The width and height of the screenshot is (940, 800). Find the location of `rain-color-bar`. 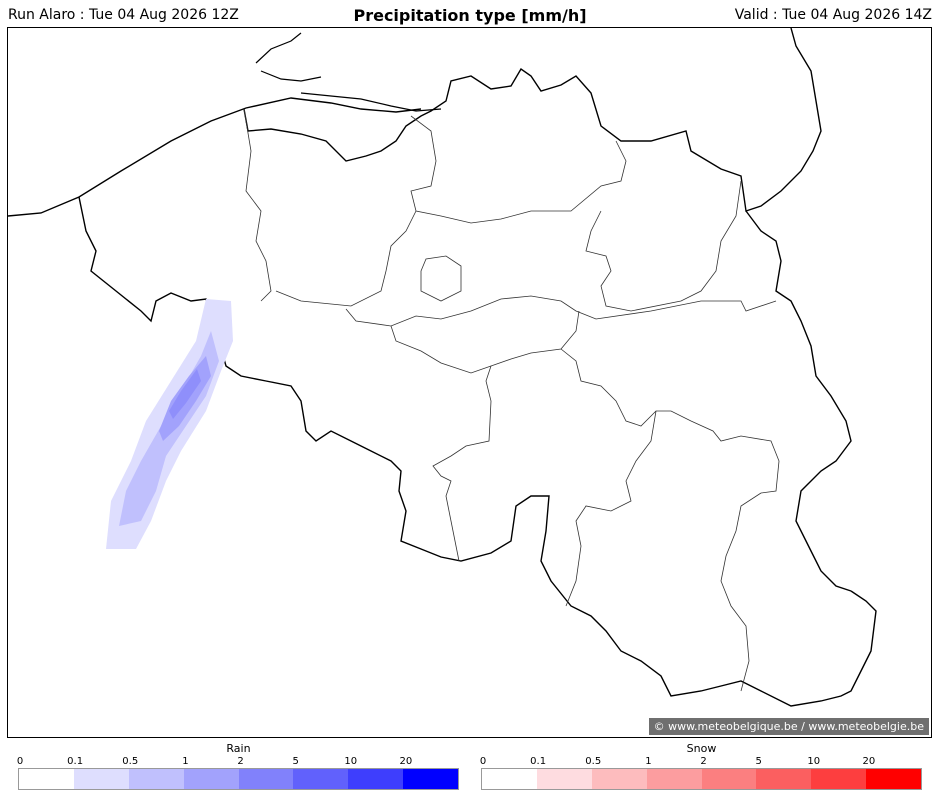

rain-color-bar is located at coordinates (238, 779).